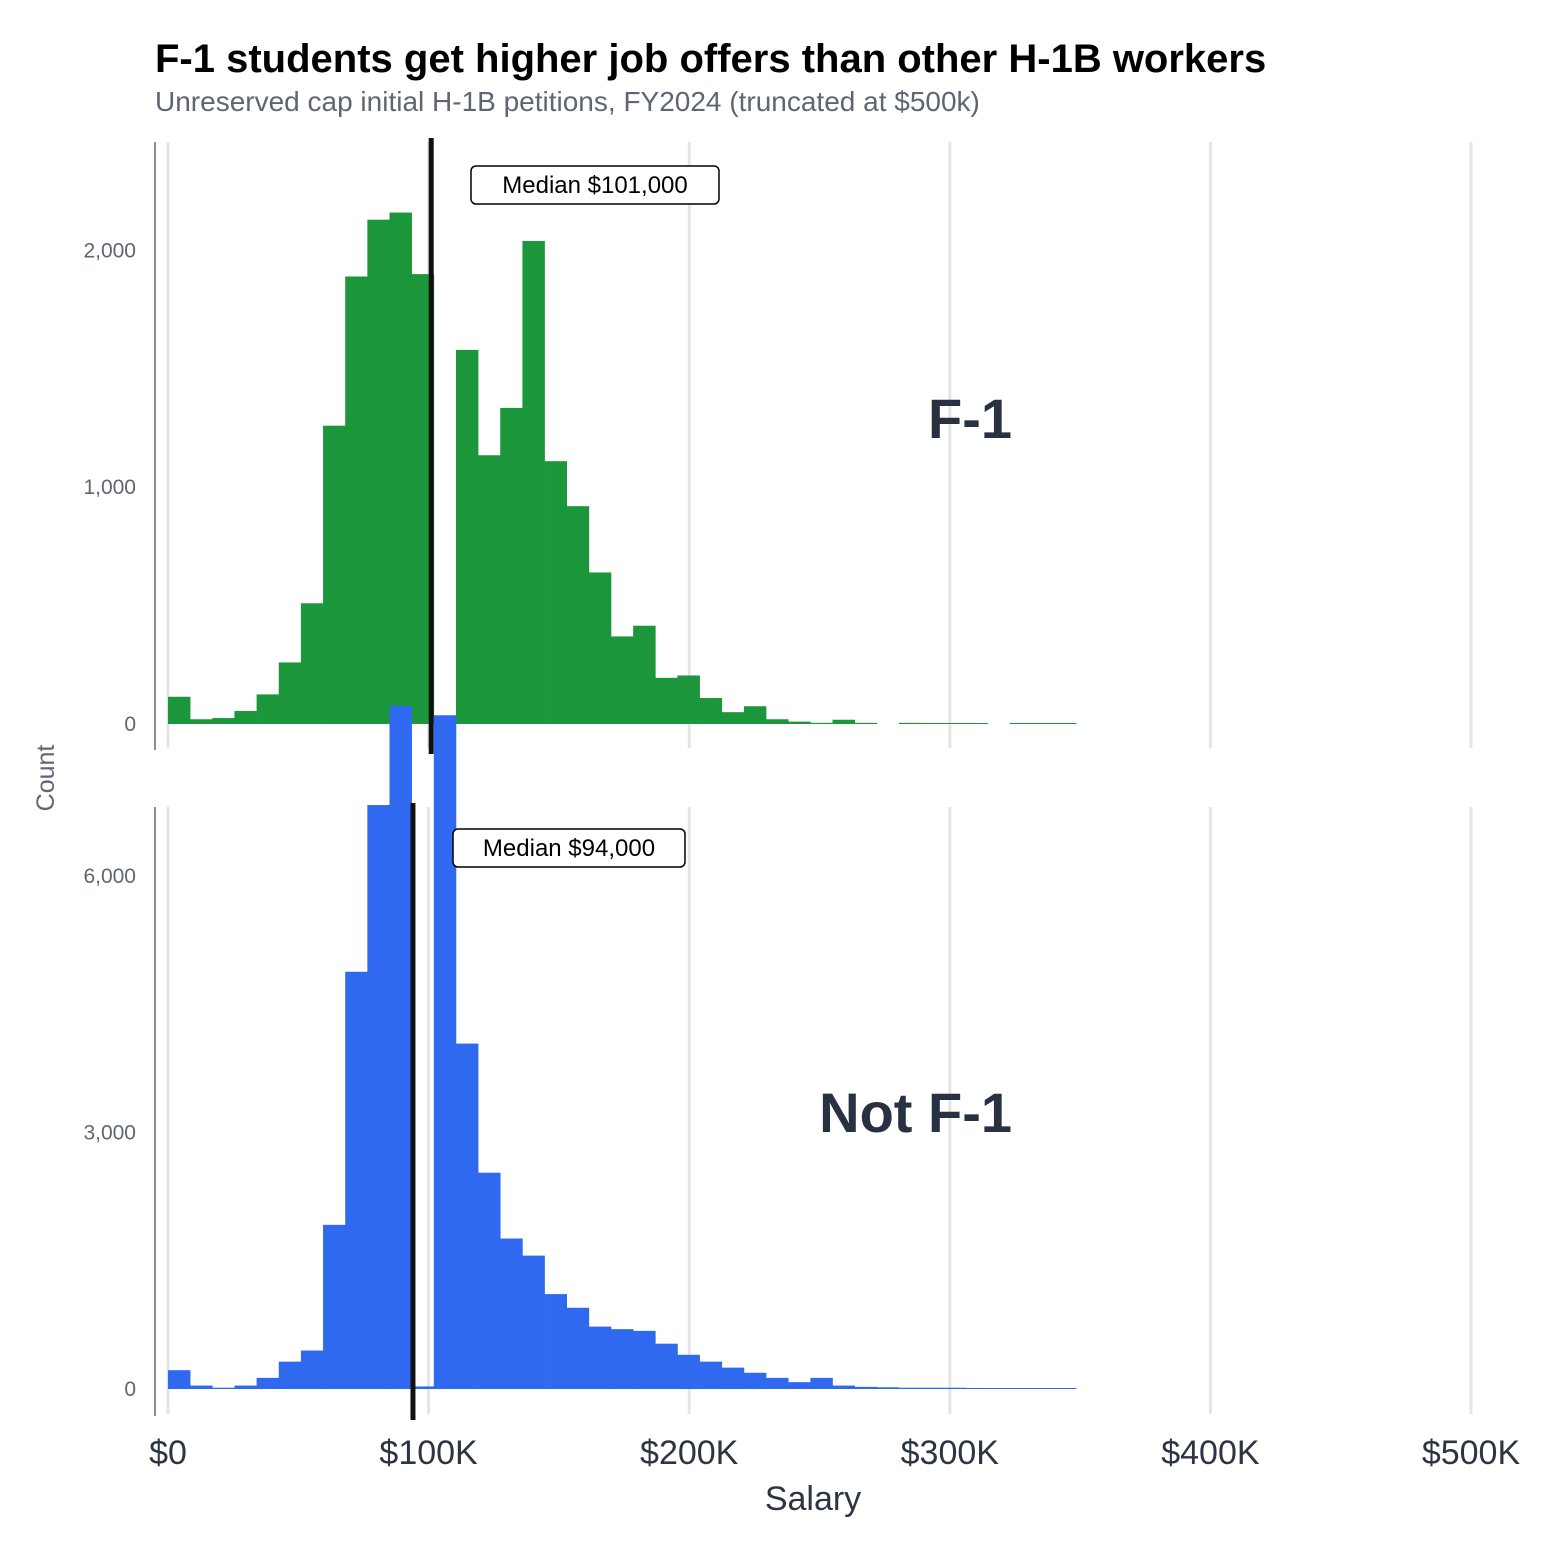 The height and width of the screenshot is (1552, 1552). What do you see at coordinates (813, 1499) in the screenshot?
I see `x-axis-label: Salary` at bounding box center [813, 1499].